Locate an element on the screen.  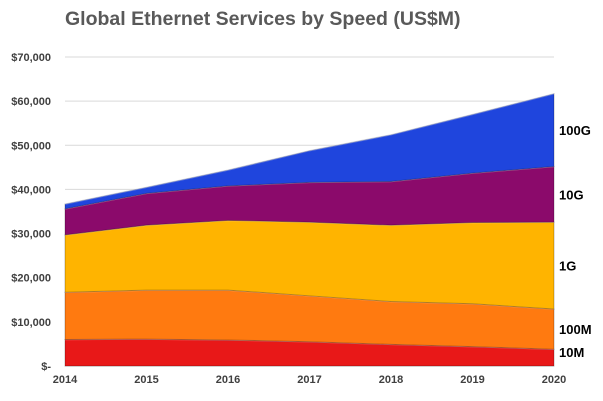
y-tick-label: $20,000 is located at coordinates (31, 279).